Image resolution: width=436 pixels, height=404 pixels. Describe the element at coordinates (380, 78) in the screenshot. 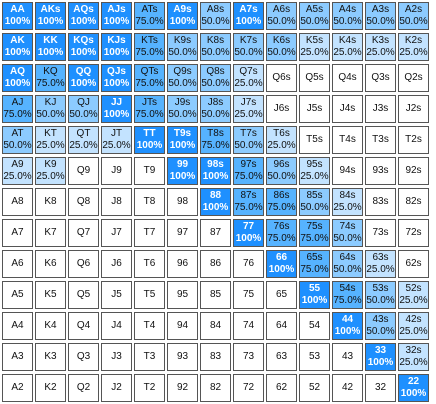

I see `hand-cell-q3s: Q3s` at that location.